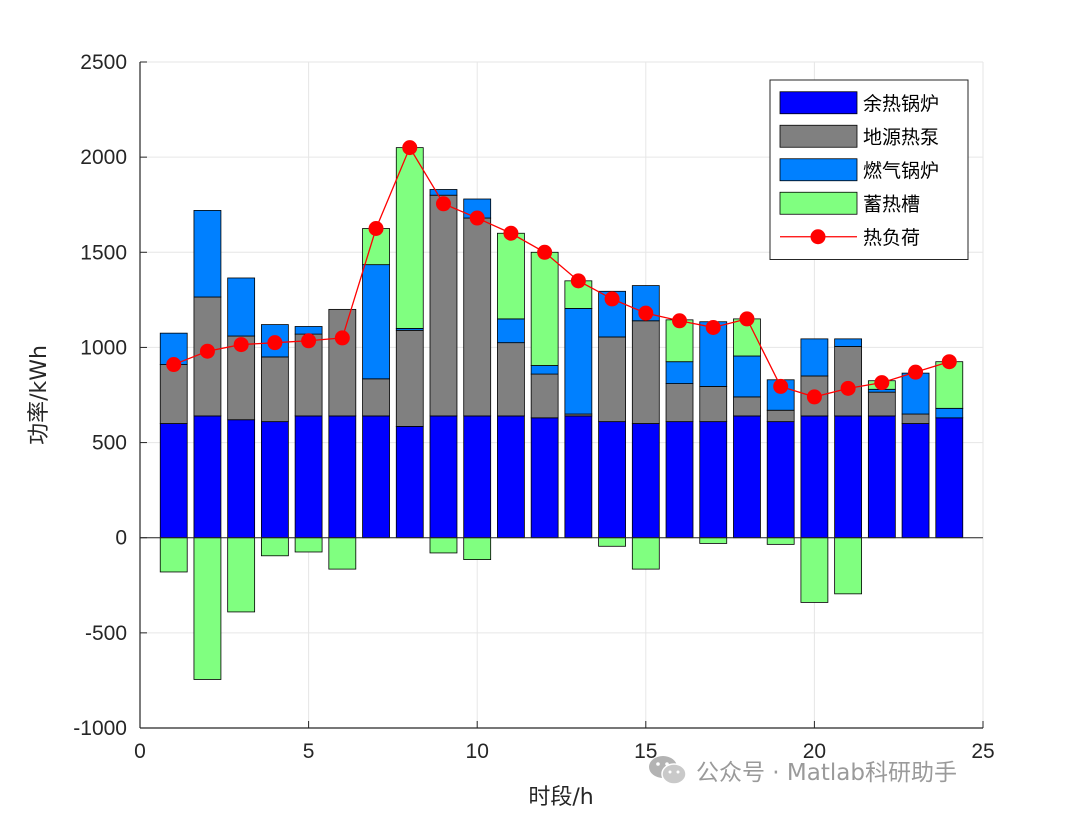  Describe the element at coordinates (901, 137) in the screenshot. I see `legend-label-2: 地源热泵` at that location.